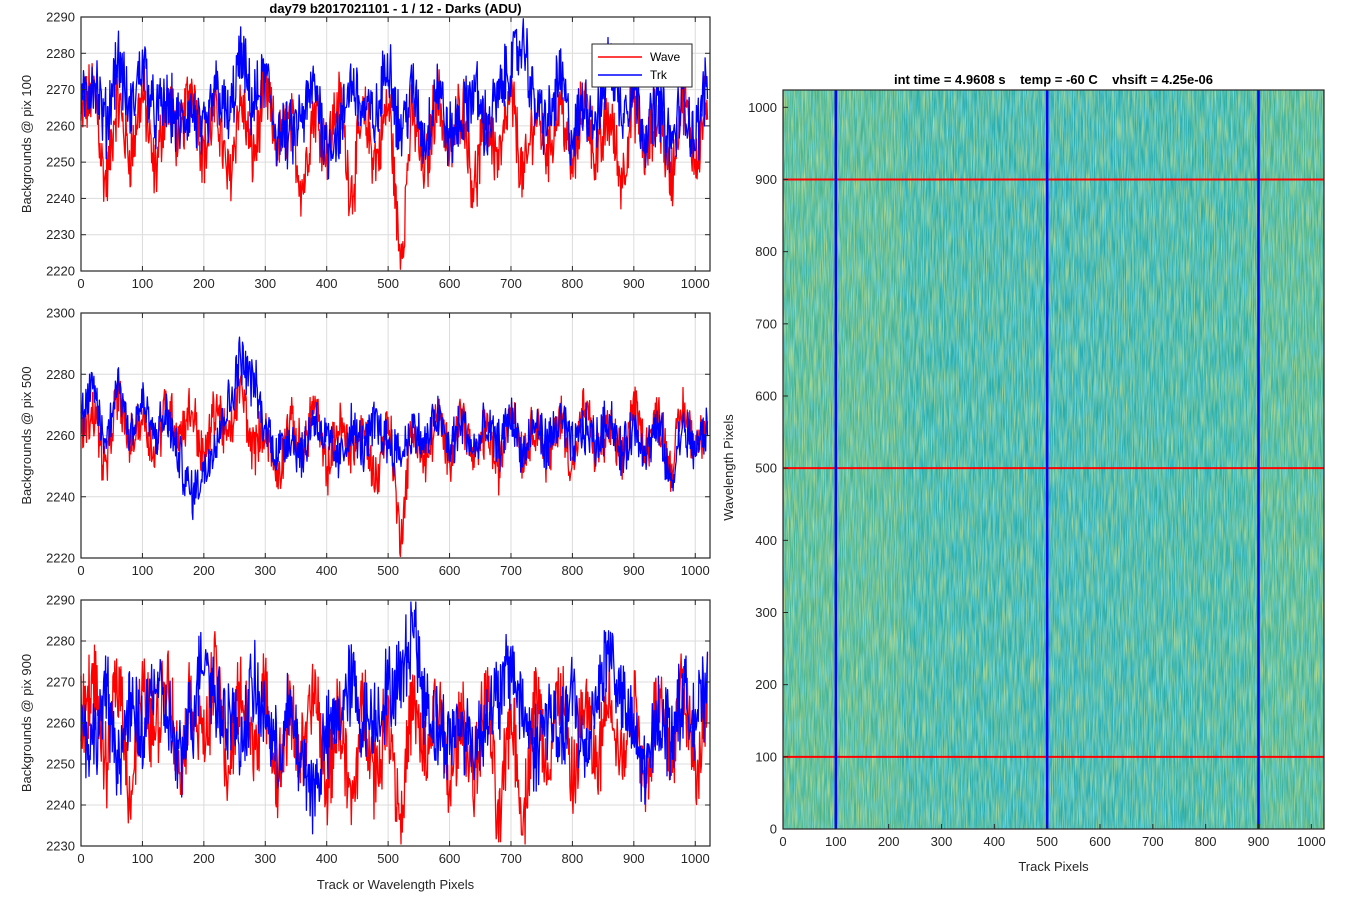 The image size is (1350, 900). I want to click on y-axis-label: Wavelength Pixels, so click(728, 467).